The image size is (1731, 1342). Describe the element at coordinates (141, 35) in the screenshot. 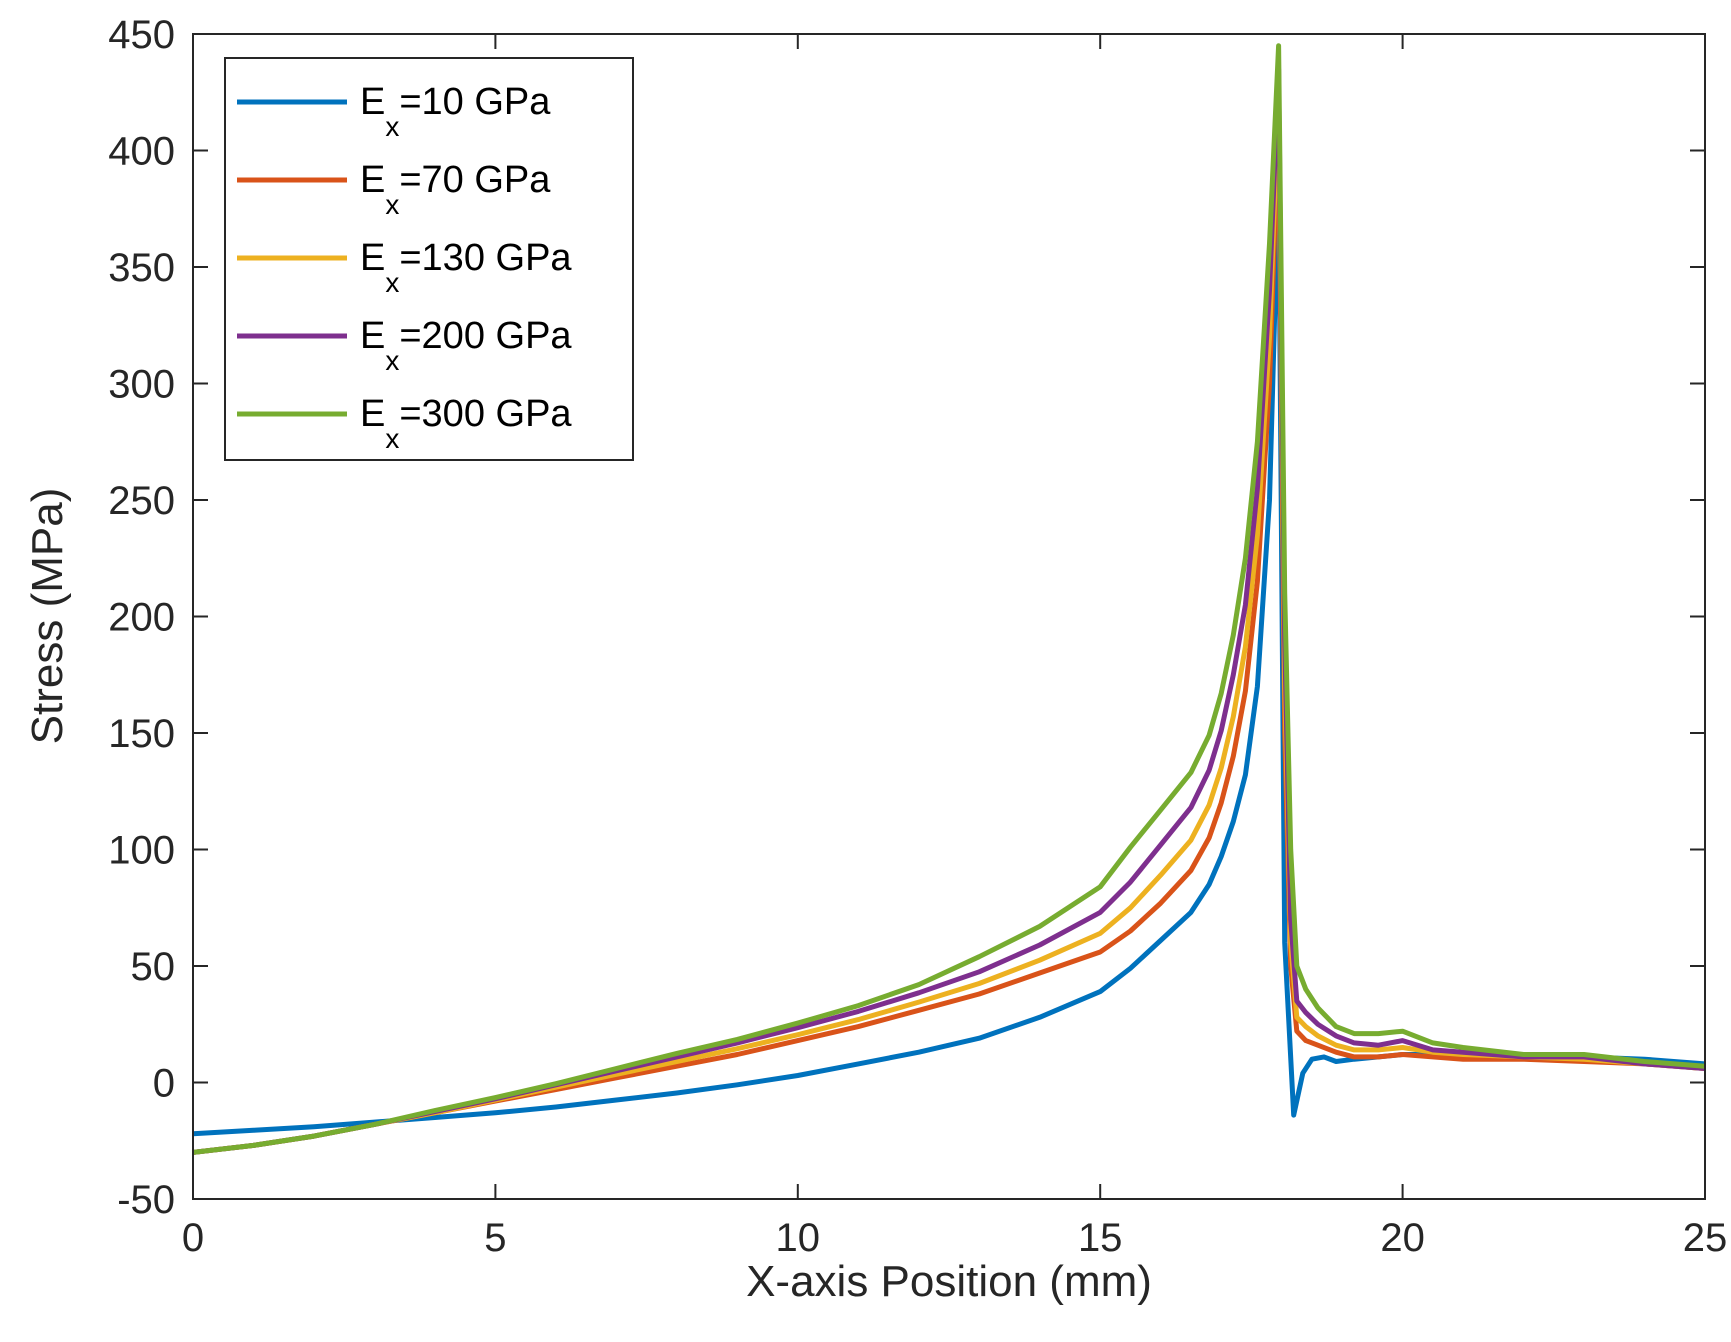

I see `y-tick-label: 450` at that location.